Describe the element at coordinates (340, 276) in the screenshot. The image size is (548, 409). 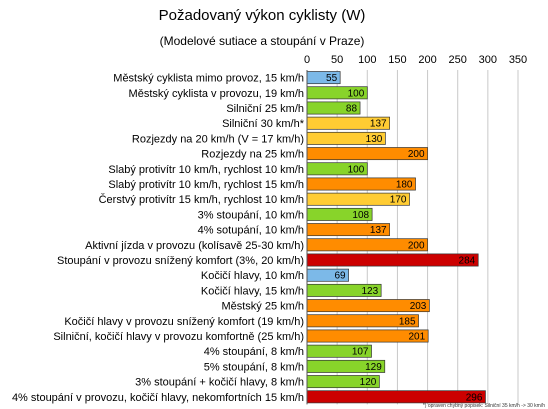
I see `data-label: 69` at that location.